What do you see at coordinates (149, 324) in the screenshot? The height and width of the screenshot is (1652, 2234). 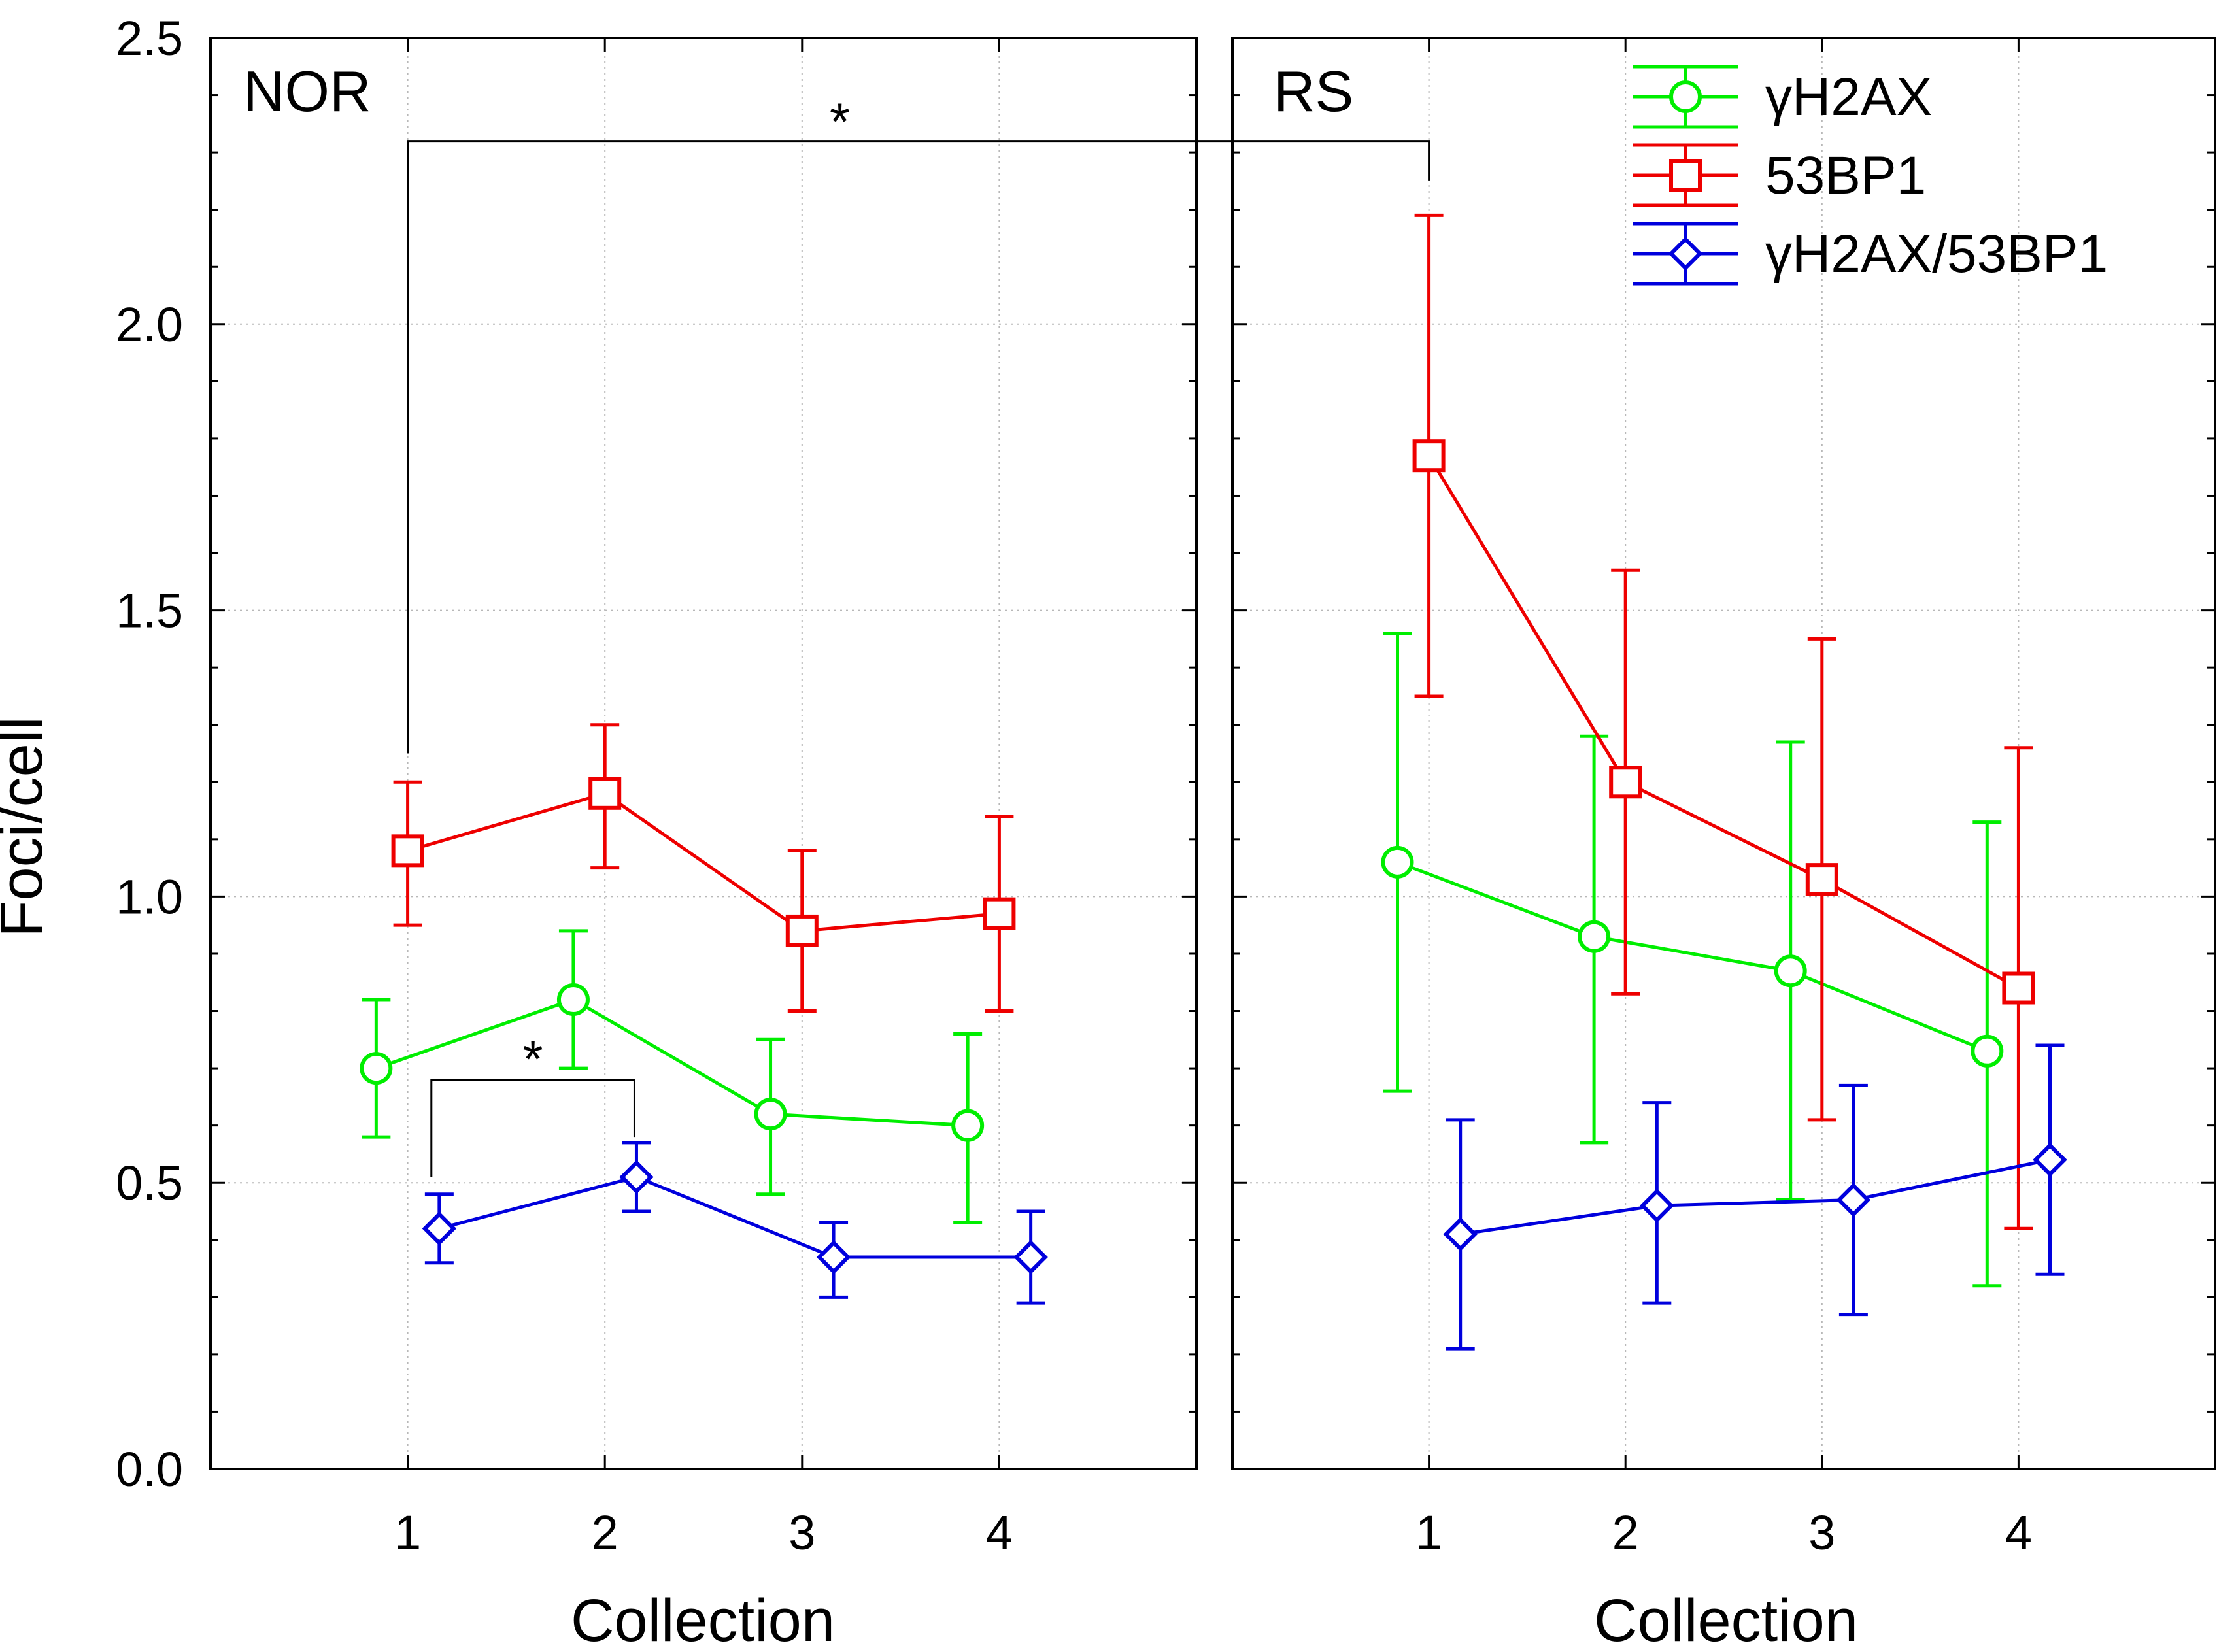 I see `y-tick-label: 2.0` at bounding box center [149, 324].